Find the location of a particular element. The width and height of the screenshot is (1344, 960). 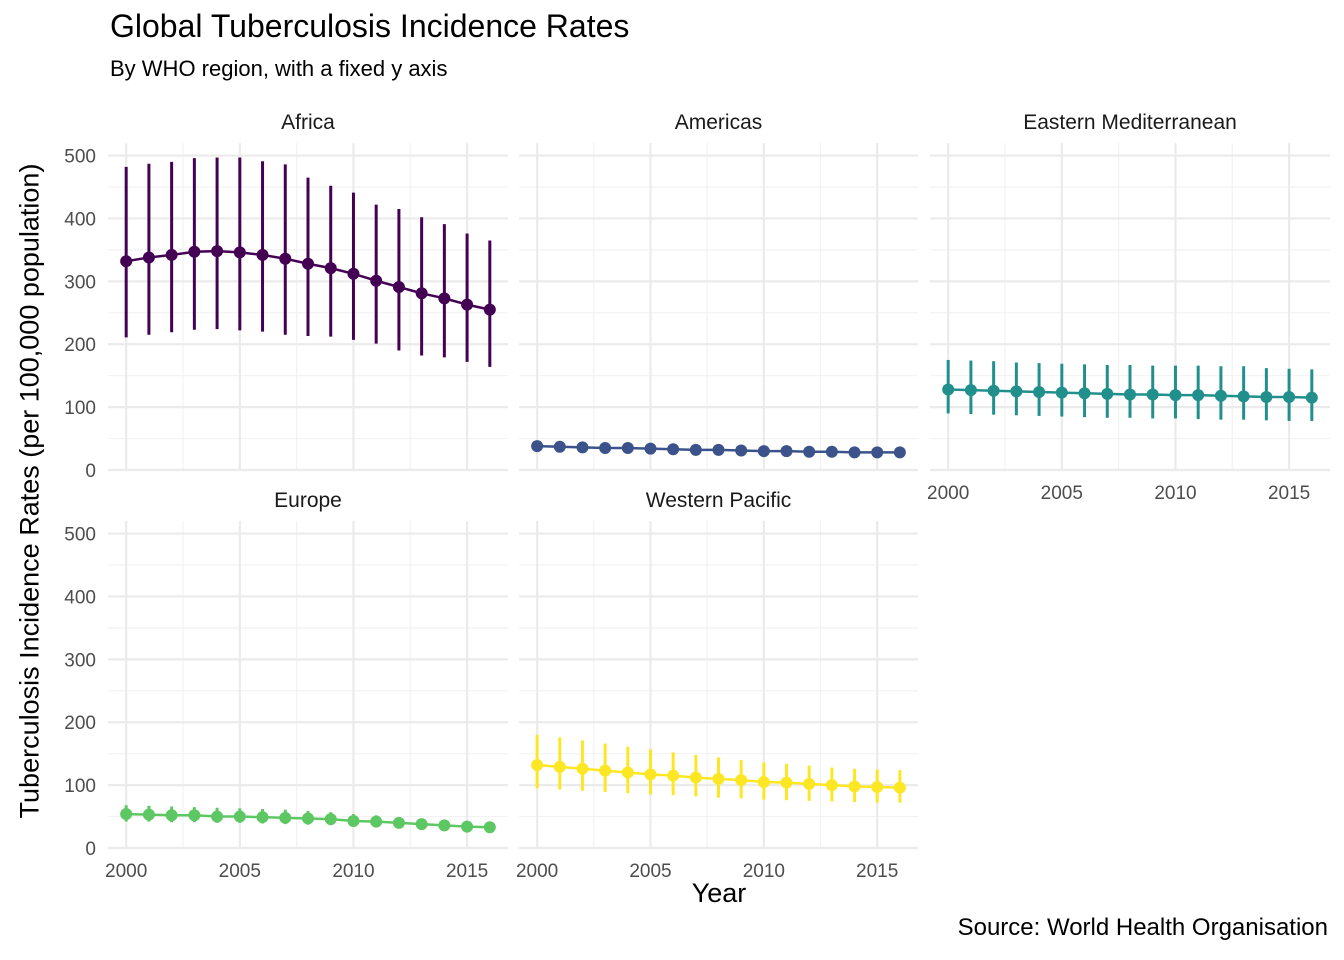

x-tick-label: 2015 is located at coordinates (1289, 493).